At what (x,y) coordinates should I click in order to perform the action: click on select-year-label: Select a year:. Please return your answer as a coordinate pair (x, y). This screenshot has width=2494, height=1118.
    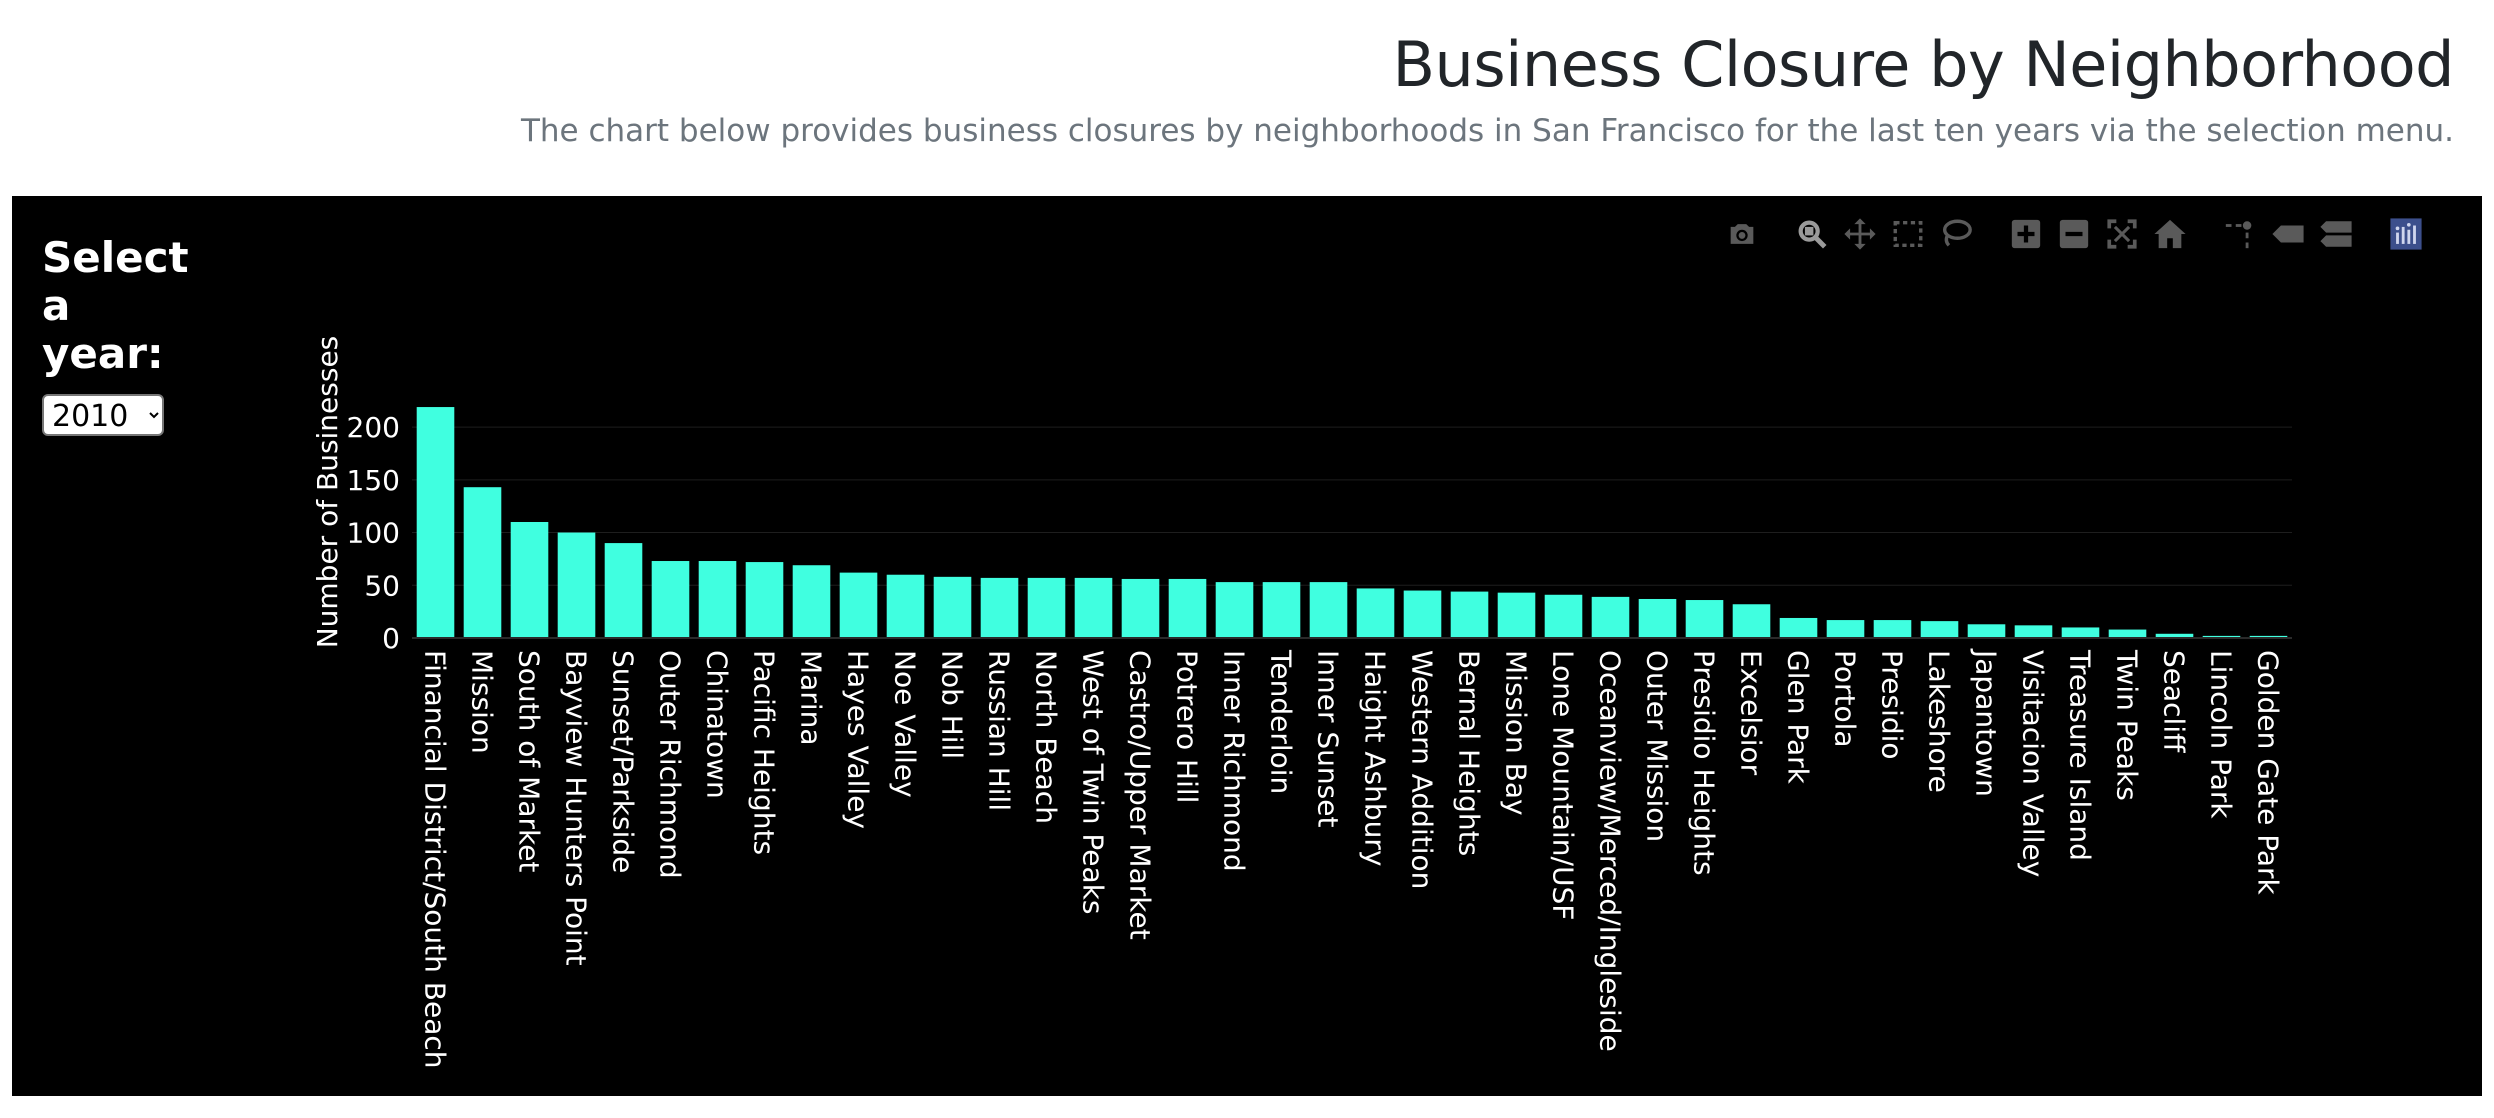
    Looking at the image, I should click on (115, 305).